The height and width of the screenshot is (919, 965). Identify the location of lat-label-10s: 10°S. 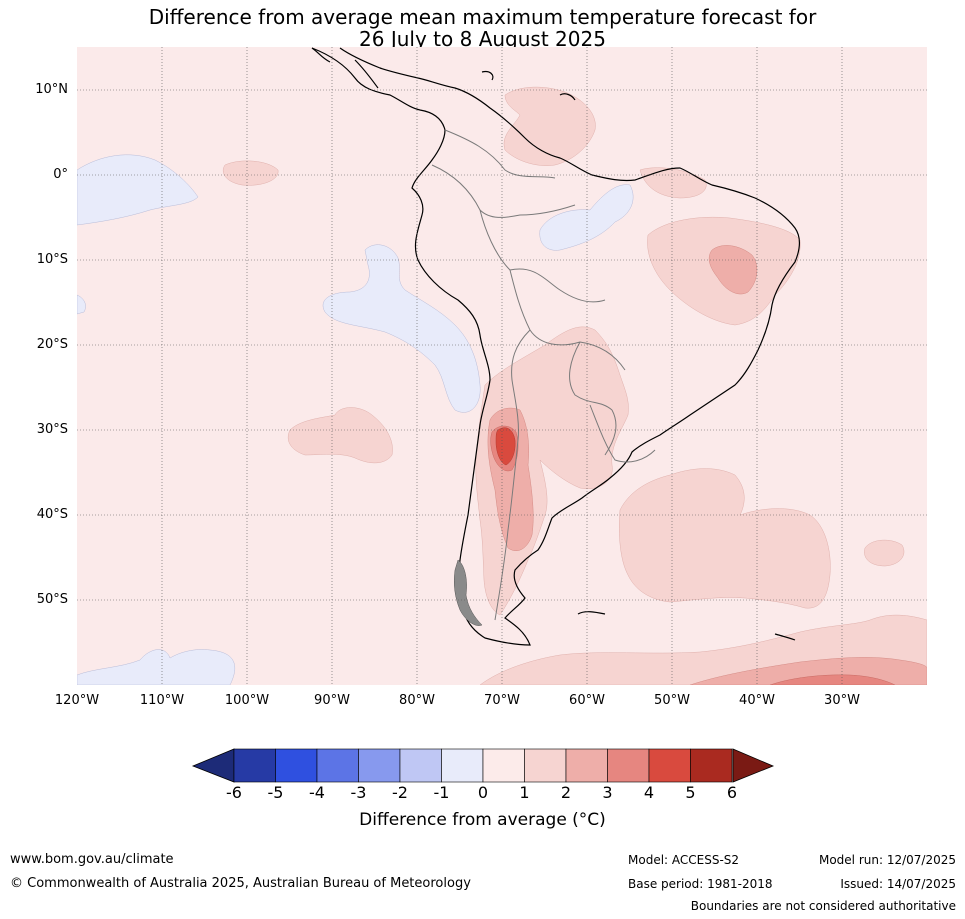
(52, 259).